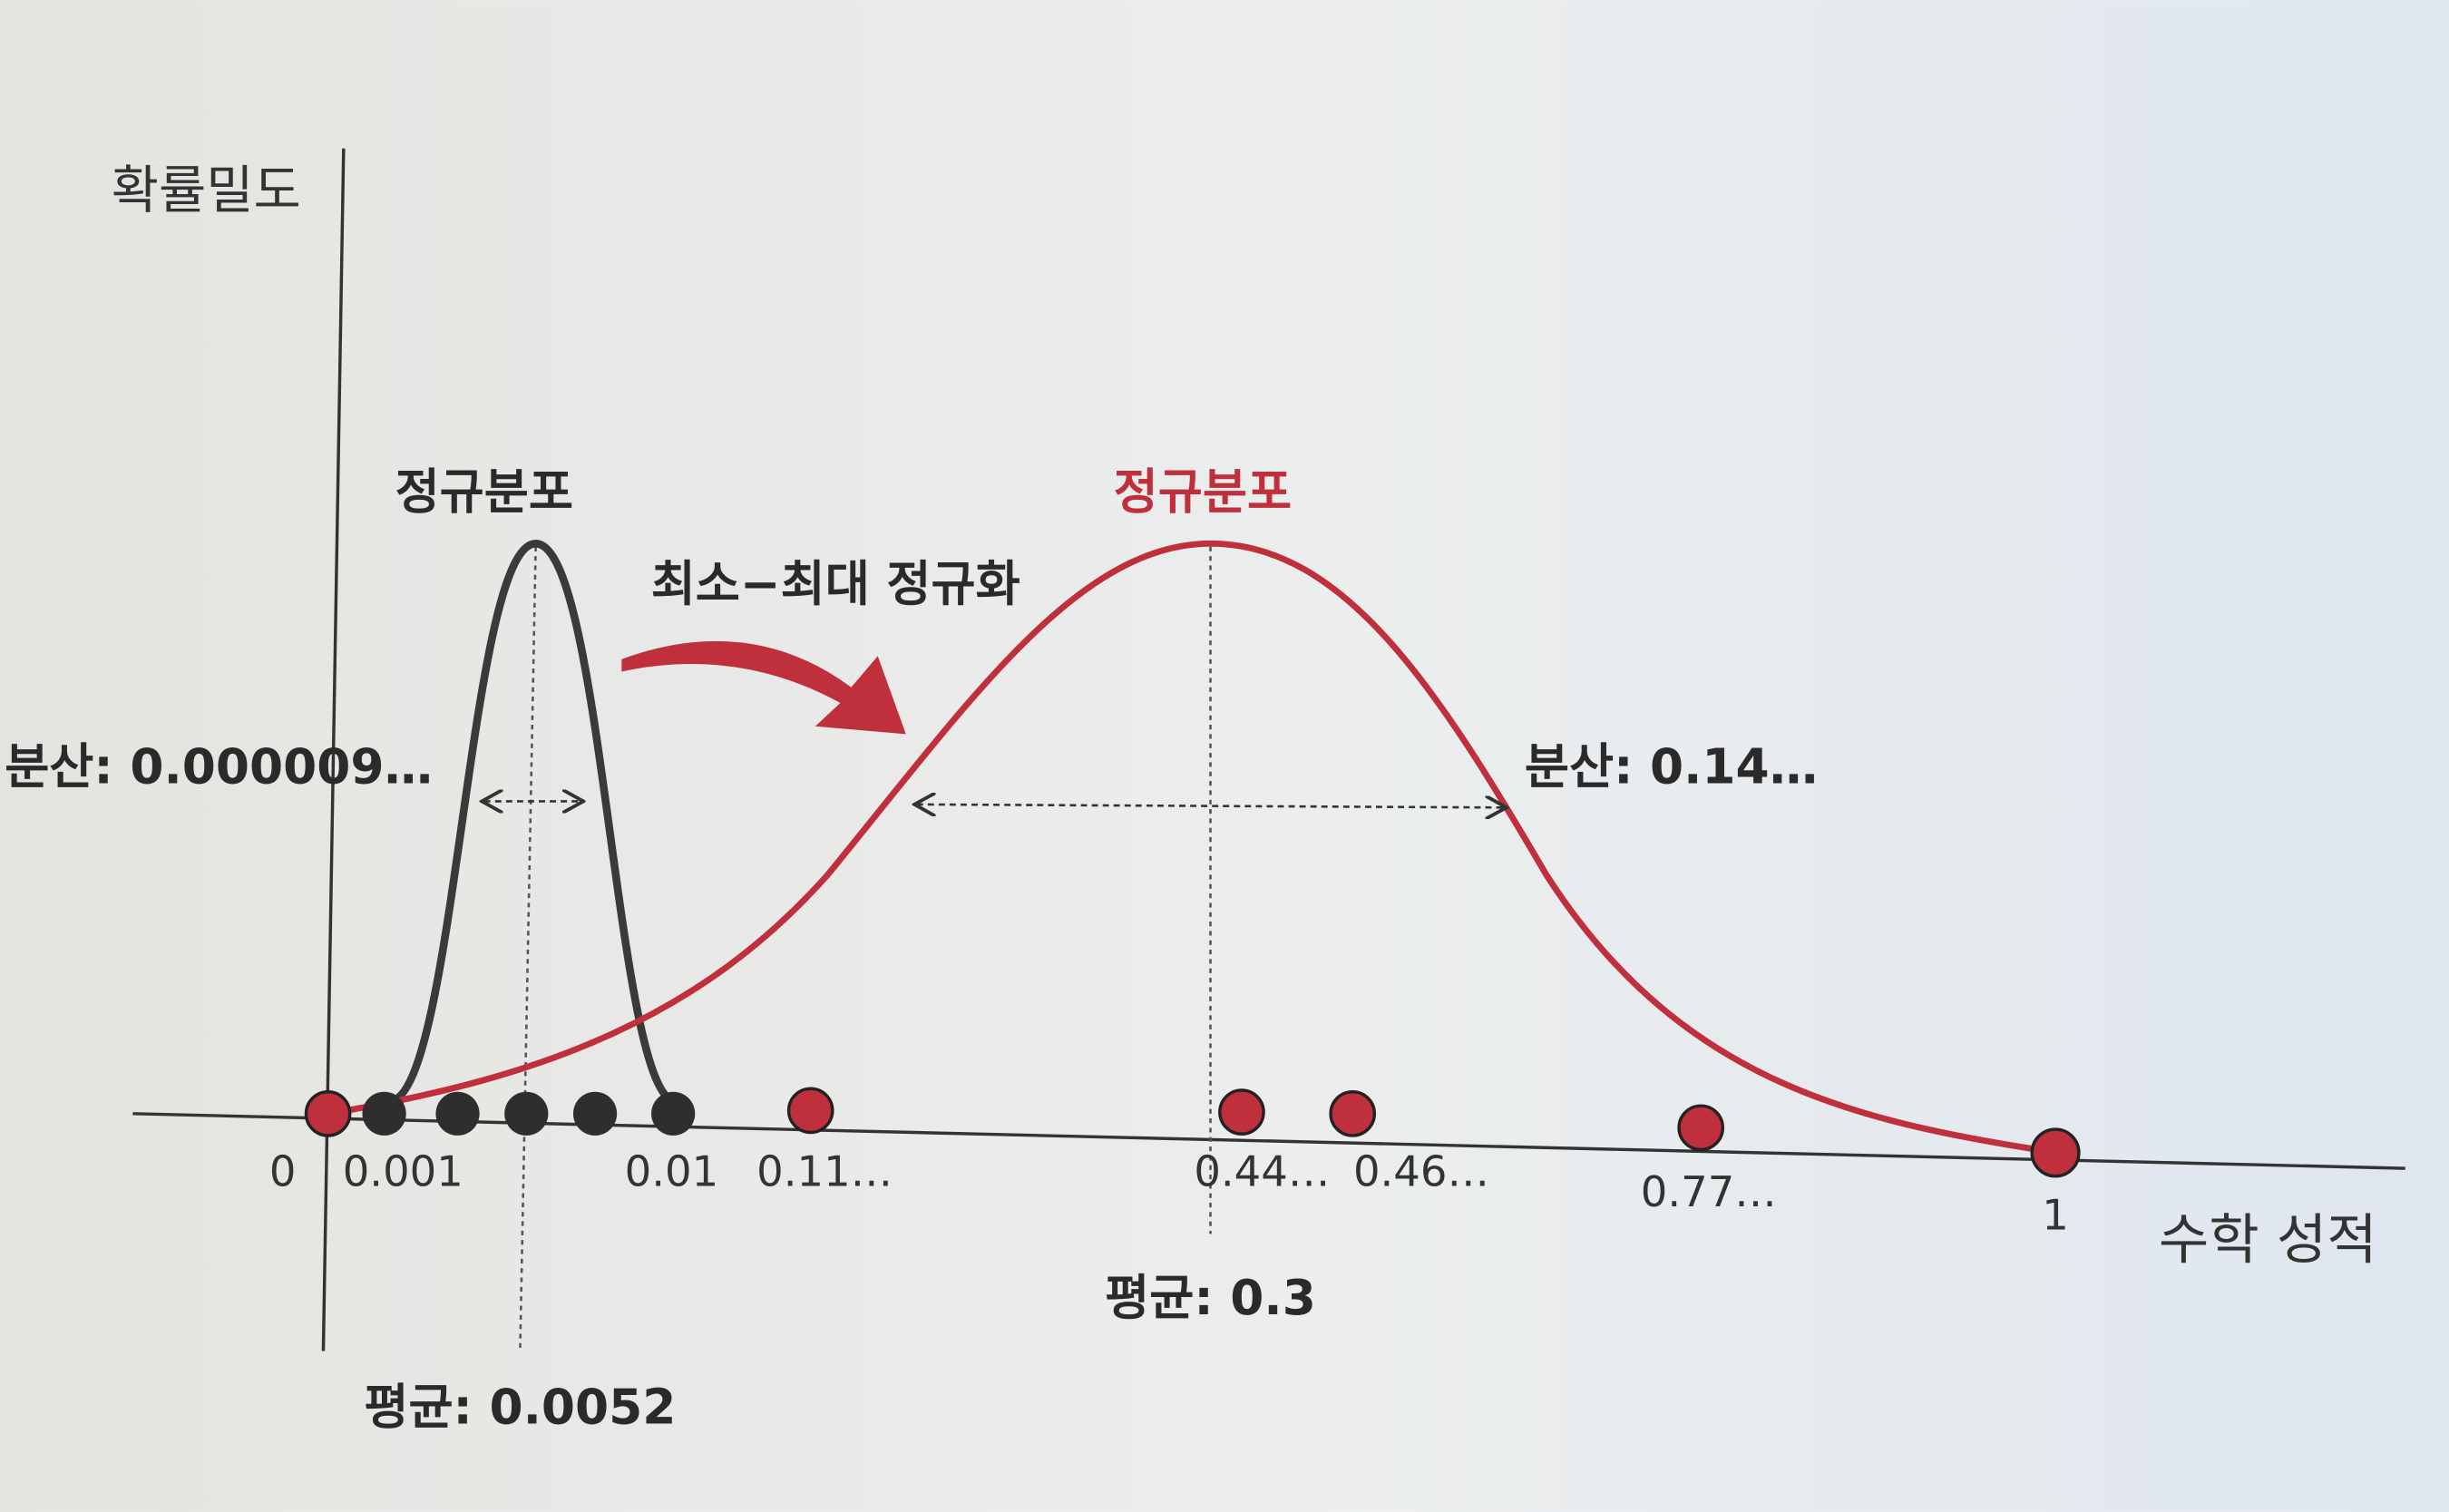 Image resolution: width=2449 pixels, height=1512 pixels. I want to click on normalized-mean: 평균: 0.3, so click(1210, 1297).